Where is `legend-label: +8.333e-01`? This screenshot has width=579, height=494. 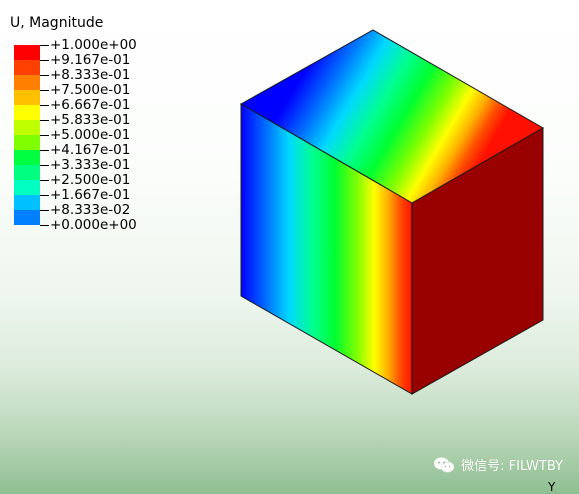 legend-label: +8.333e-01 is located at coordinates (90, 75).